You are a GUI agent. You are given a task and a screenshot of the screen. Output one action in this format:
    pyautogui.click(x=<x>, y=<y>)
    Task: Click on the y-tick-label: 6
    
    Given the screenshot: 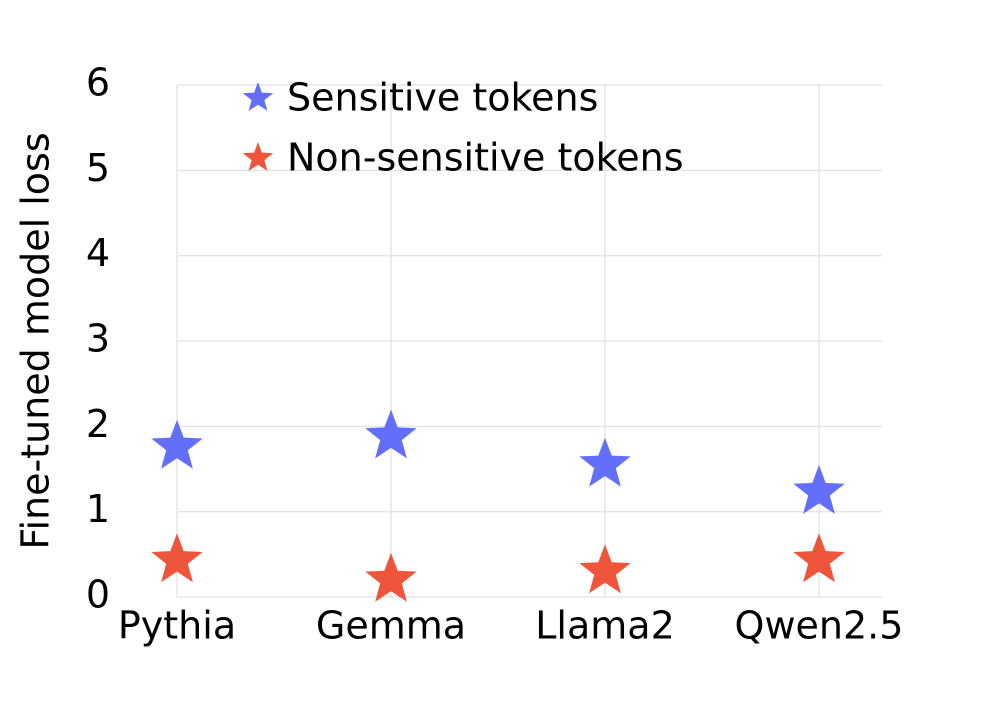 What is the action you would take?
    pyautogui.click(x=98, y=83)
    